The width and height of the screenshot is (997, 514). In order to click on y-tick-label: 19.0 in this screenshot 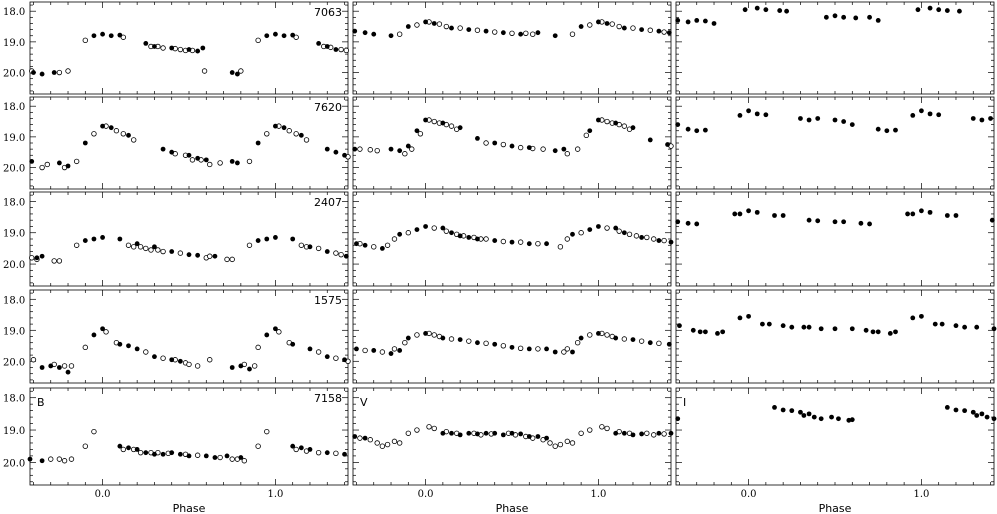, I will do `click(14, 138)`.